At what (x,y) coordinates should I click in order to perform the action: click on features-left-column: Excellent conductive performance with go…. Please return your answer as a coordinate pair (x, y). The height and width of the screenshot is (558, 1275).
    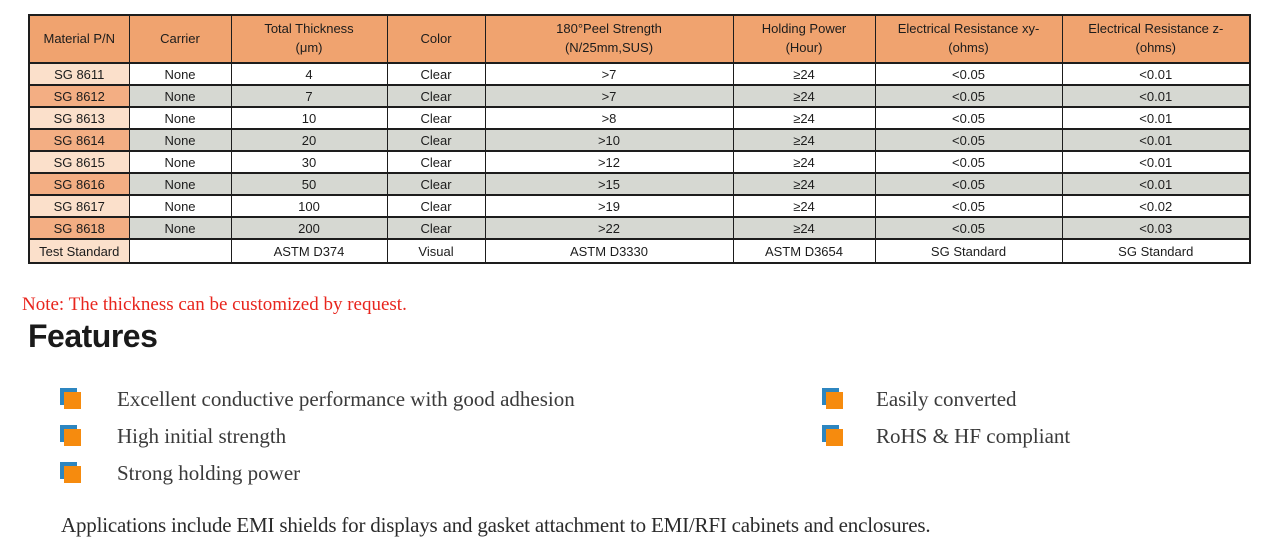
    Looking at the image, I should click on (317, 441).